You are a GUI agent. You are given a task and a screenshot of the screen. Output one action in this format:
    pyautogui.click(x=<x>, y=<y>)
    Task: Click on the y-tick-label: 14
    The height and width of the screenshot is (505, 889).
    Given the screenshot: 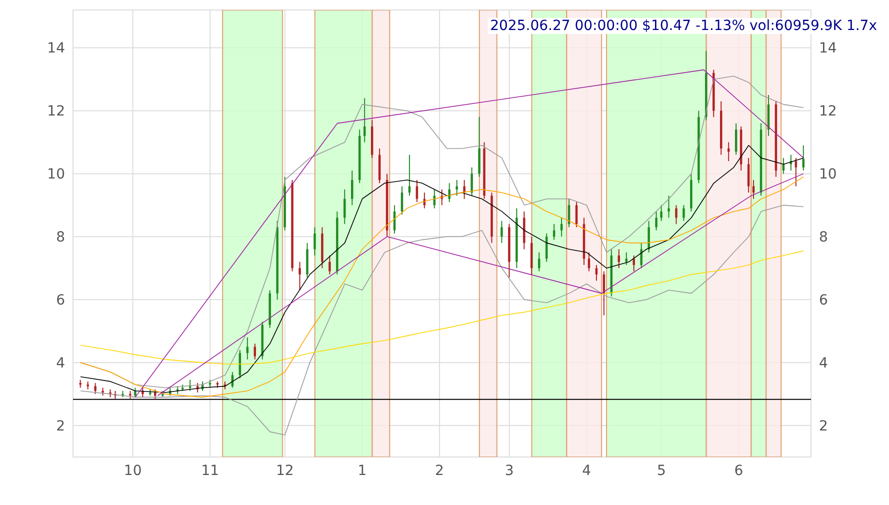 What is the action you would take?
    pyautogui.click(x=56, y=48)
    